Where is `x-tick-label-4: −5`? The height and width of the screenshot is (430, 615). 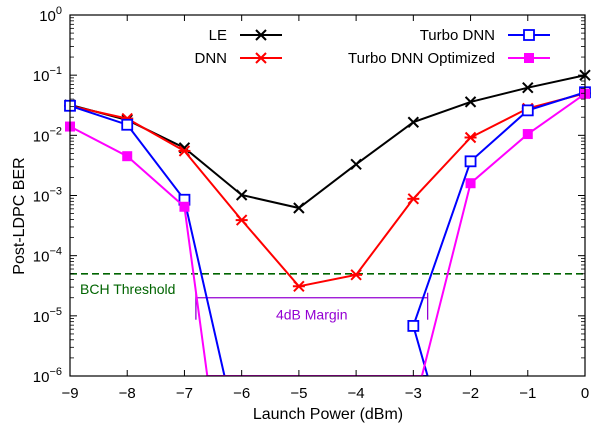 x-tick-label-4: −5 is located at coordinates (298, 393).